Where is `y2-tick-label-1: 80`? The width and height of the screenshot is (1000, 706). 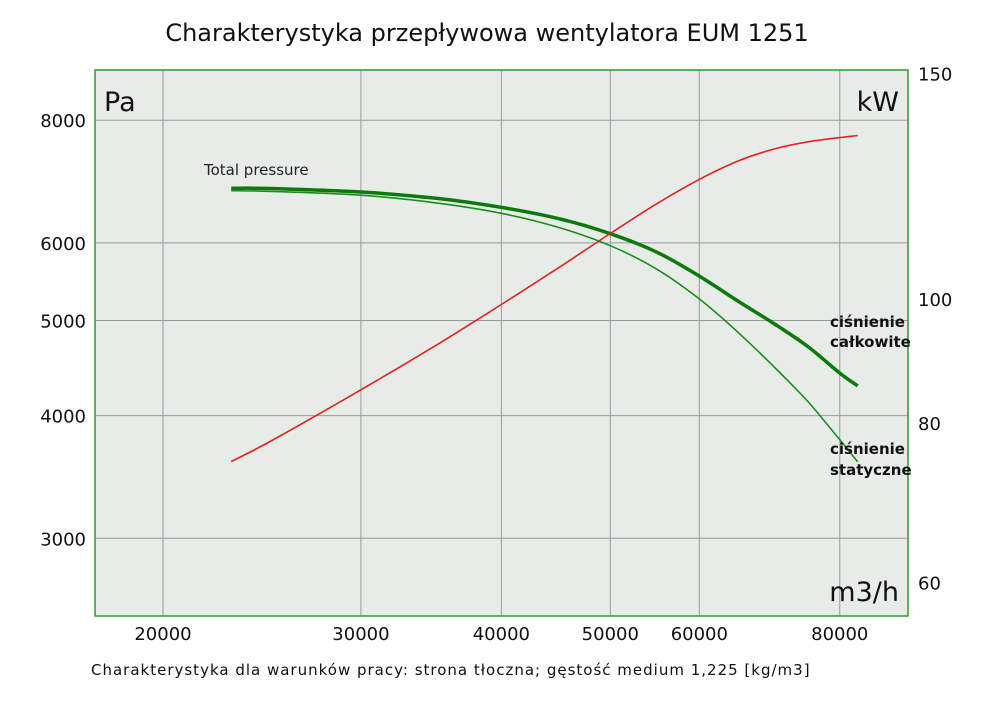 y2-tick-label-1: 80 is located at coordinates (929, 424).